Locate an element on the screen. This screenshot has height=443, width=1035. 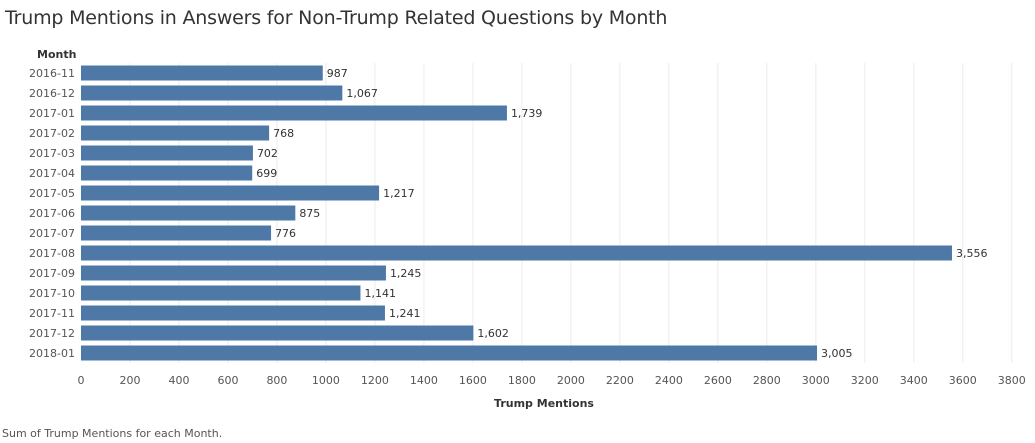
value-label: 987 is located at coordinates (337, 73).